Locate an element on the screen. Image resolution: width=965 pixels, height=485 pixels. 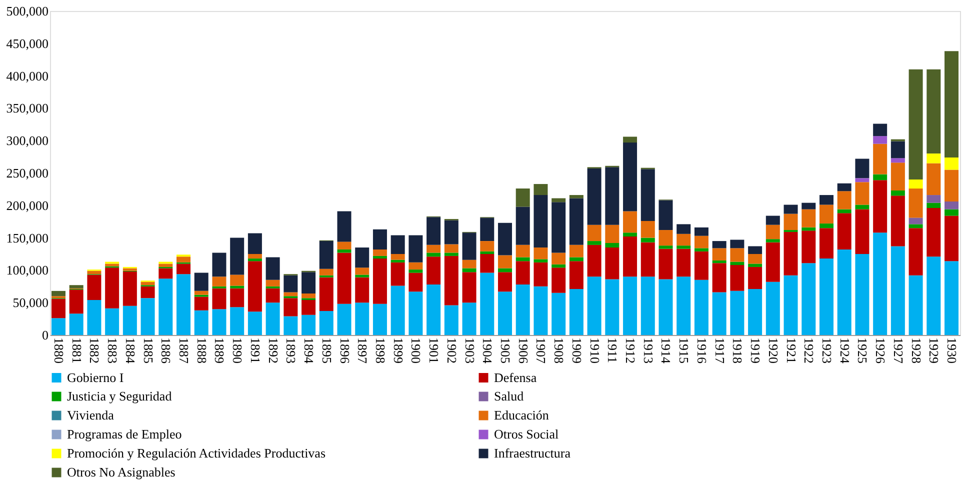
x-tick-label: 1905 is located at coordinates (505, 351).